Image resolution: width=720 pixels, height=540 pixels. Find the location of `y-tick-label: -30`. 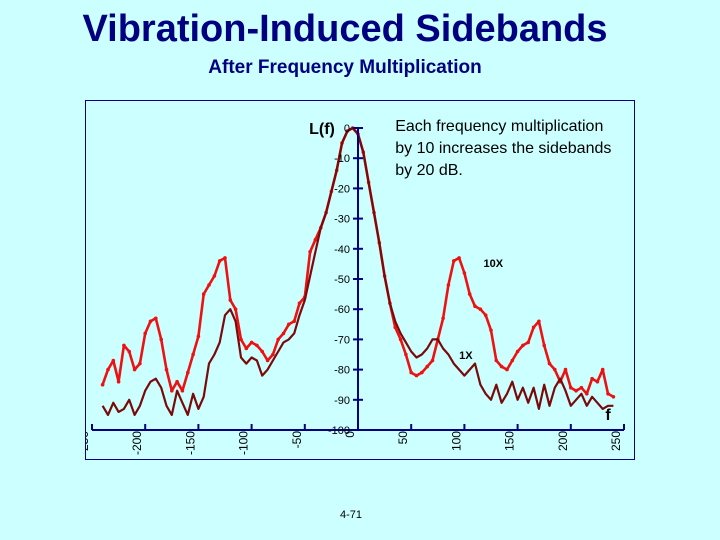

y-tick-label: -30 is located at coordinates (342, 220).